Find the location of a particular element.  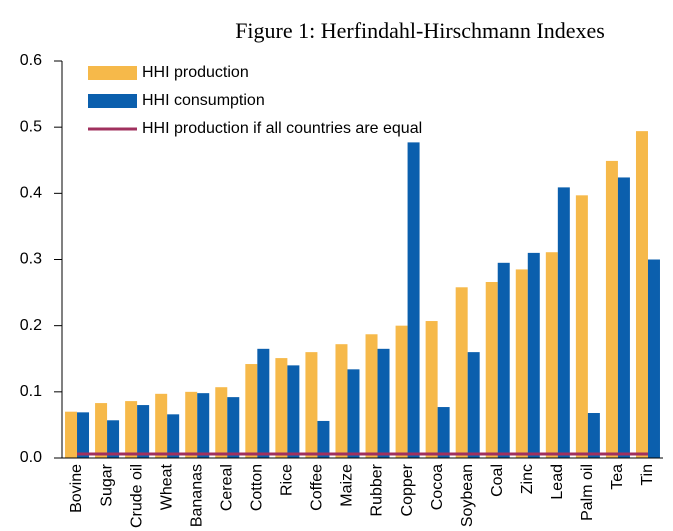

x-tick-label: Crude oil is located at coordinates (136, 496).